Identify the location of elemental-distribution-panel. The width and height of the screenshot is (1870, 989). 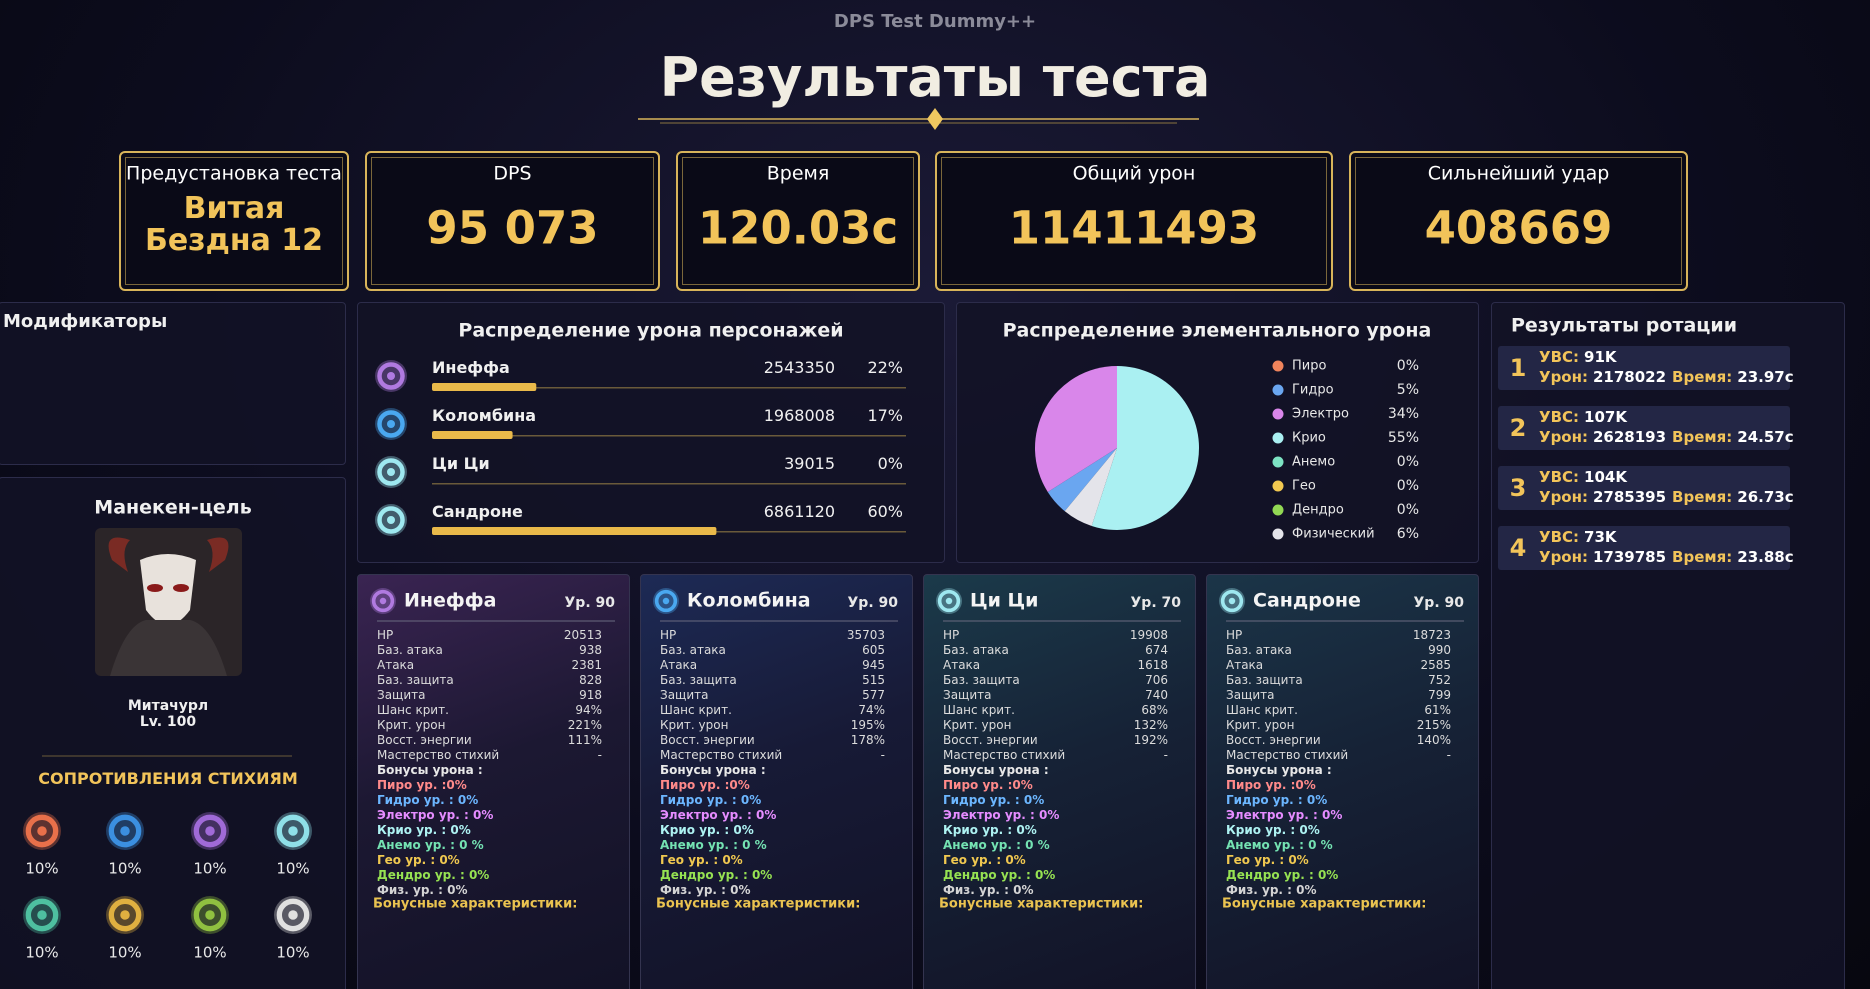
(1217, 432).